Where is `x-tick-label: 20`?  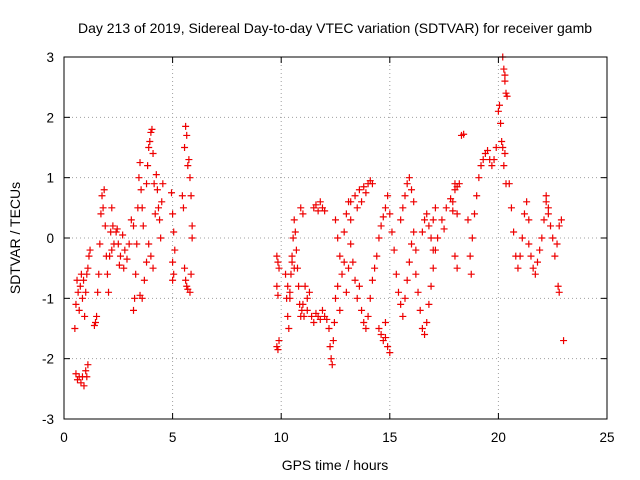
x-tick-label: 20 is located at coordinates (498, 437).